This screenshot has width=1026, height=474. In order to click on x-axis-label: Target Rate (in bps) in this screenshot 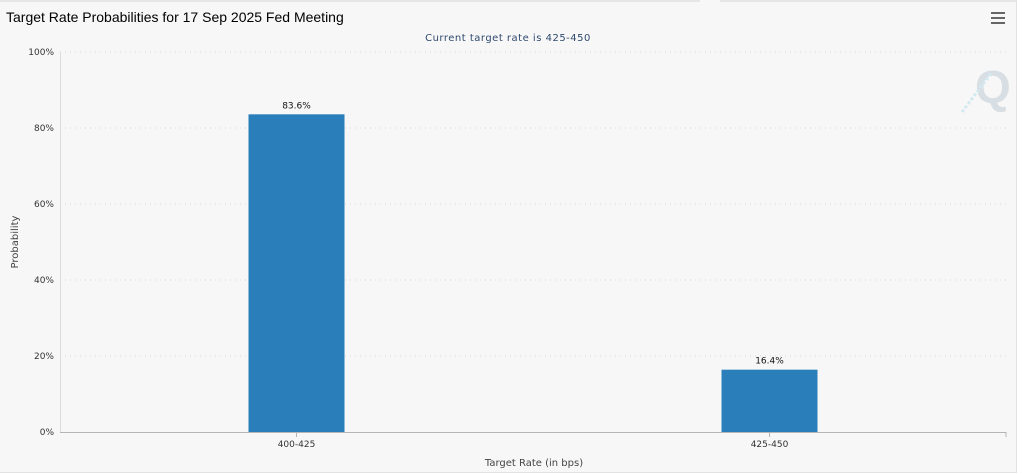, I will do `click(533, 463)`.